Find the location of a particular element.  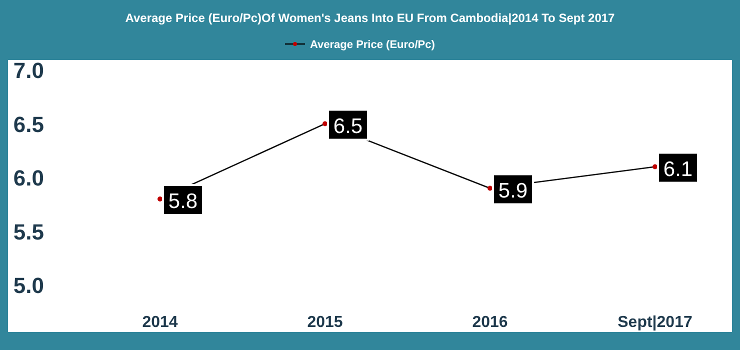

data-label: 5.8 is located at coordinates (183, 201).